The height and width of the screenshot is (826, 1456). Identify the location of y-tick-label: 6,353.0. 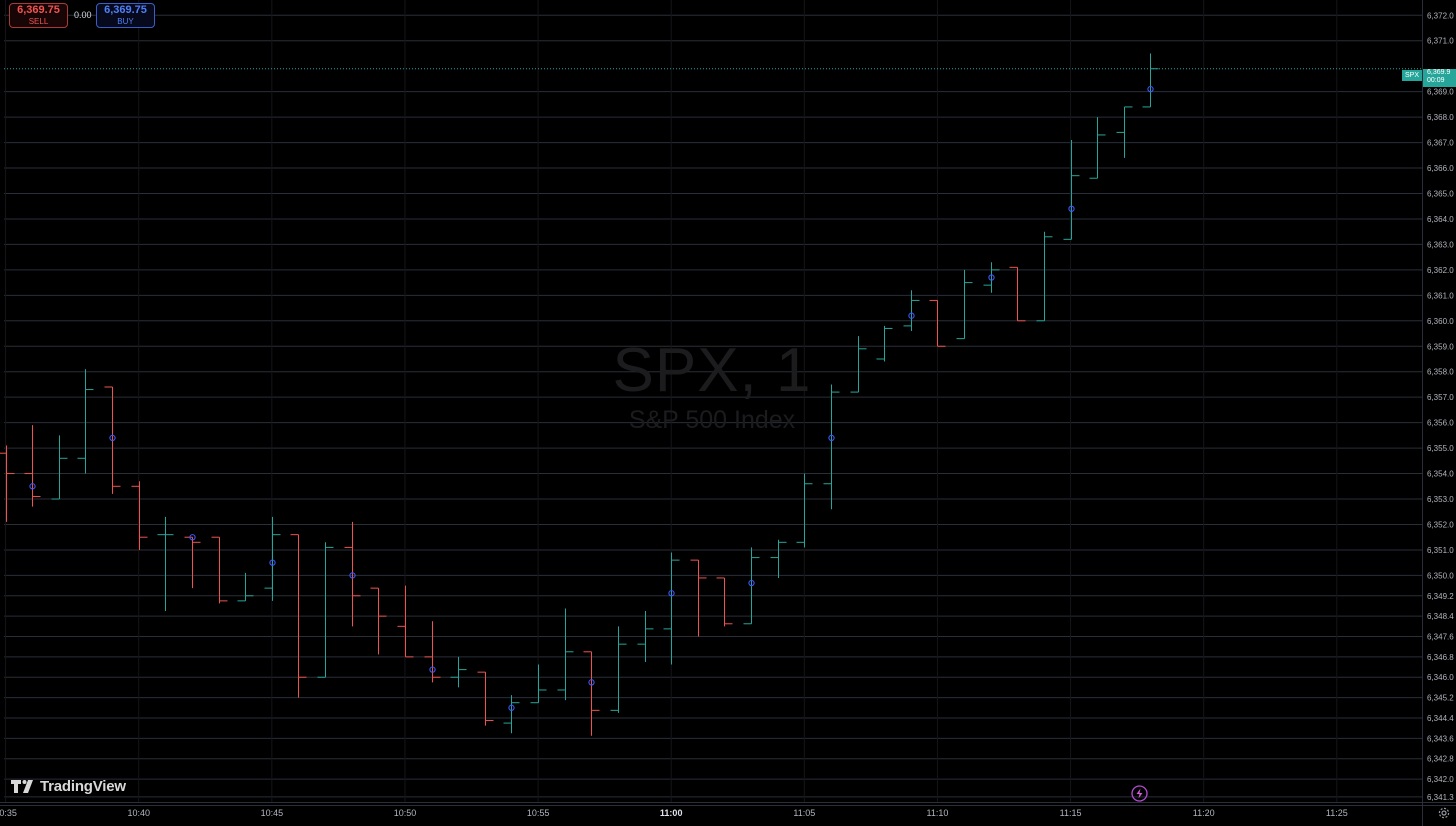
(1440, 499).